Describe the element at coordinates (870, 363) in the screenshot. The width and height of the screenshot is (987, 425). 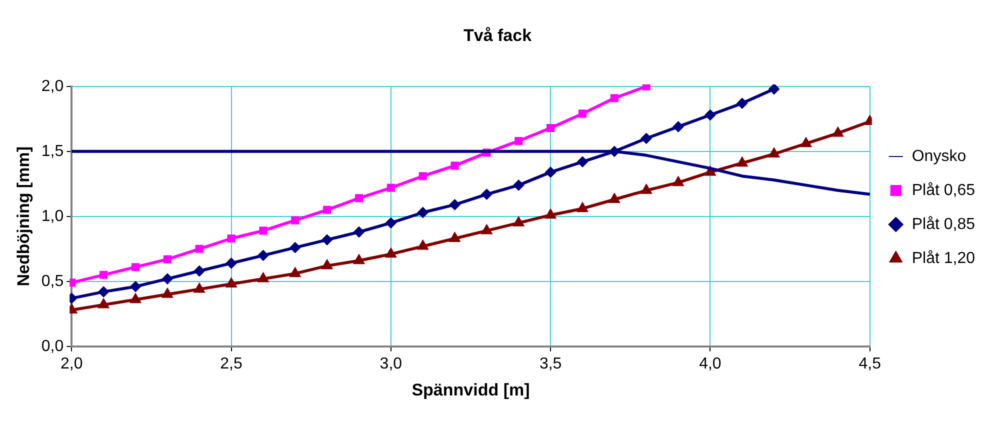
I see `x-tick-label: 4,5` at that location.